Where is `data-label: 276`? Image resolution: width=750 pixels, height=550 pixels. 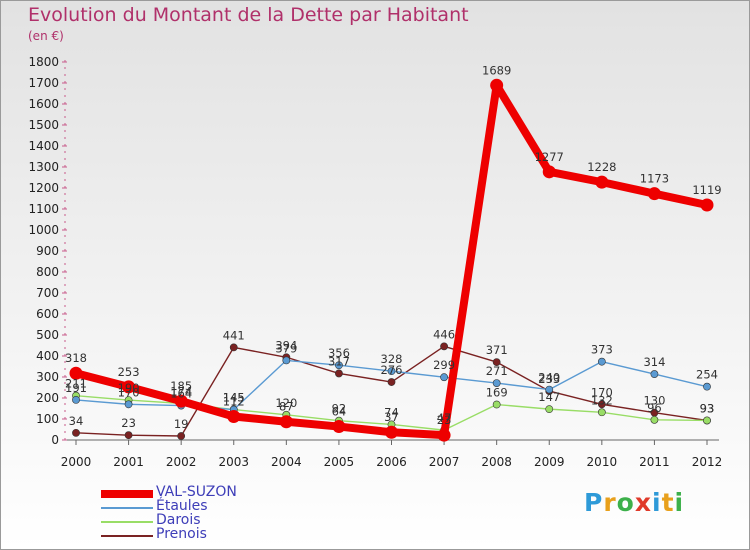
data-label: 276 is located at coordinates (392, 370).